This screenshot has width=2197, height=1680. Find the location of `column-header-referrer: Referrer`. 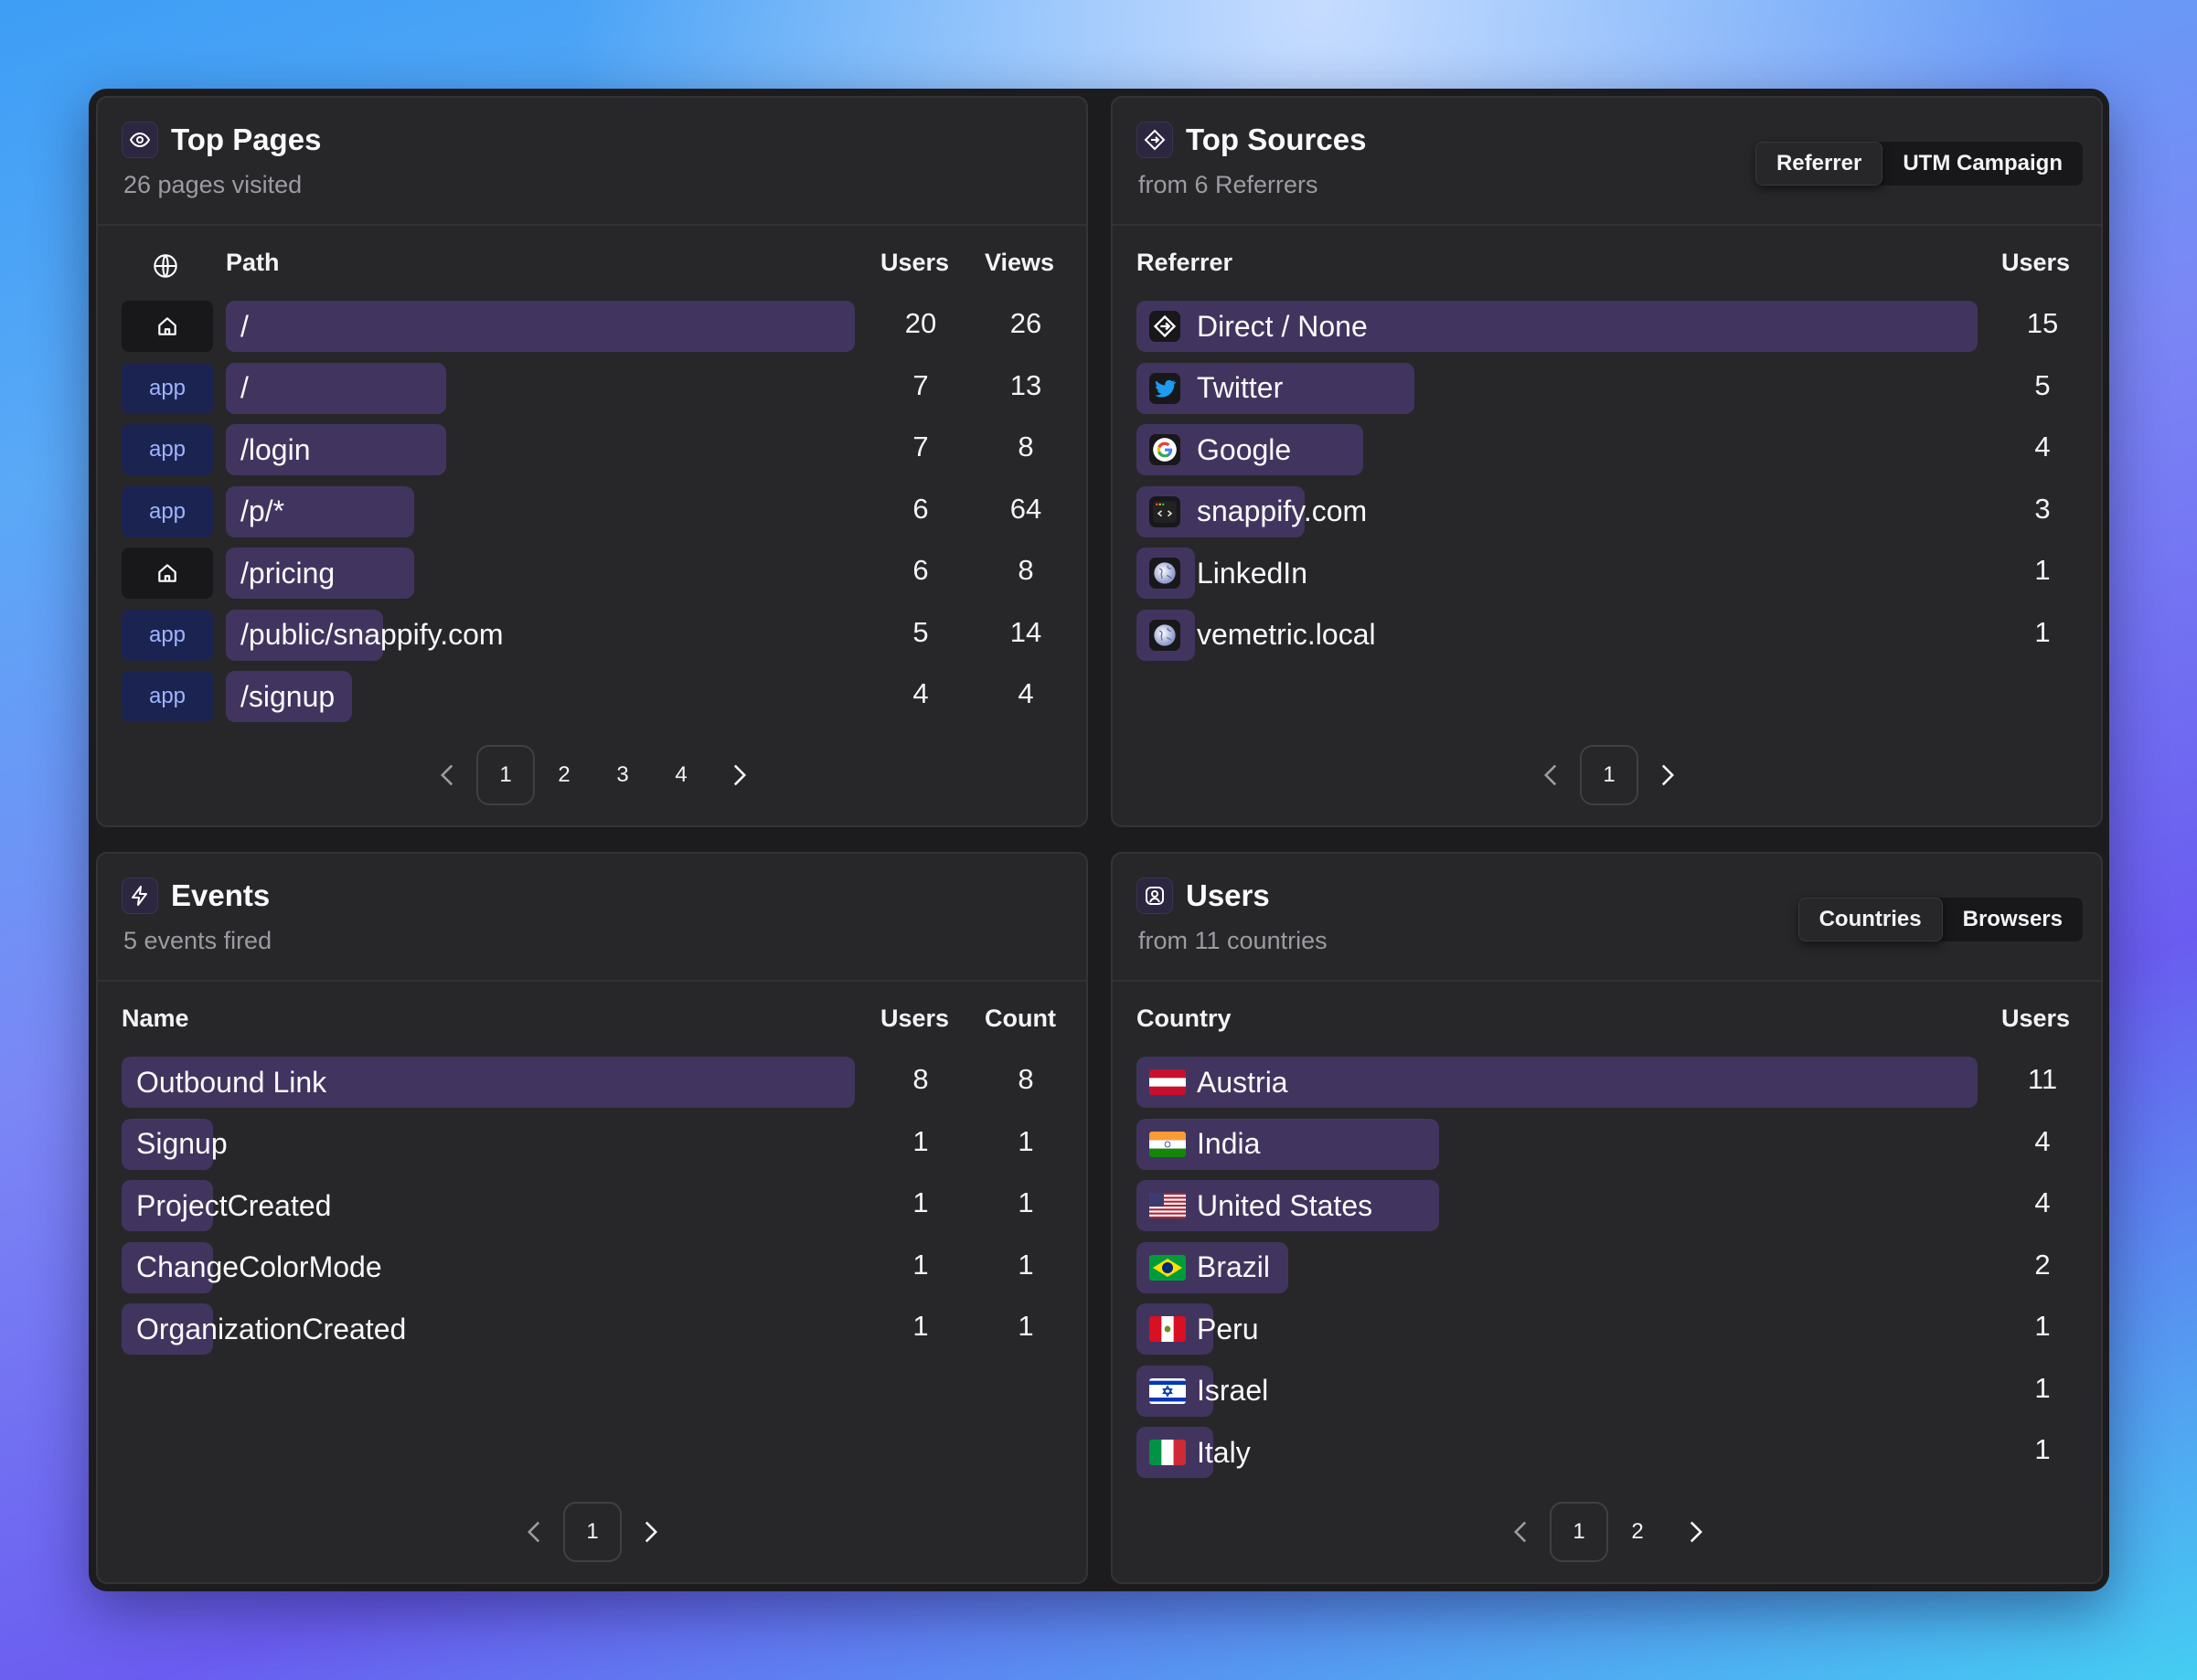

column-header-referrer: Referrer is located at coordinates (1184, 263).